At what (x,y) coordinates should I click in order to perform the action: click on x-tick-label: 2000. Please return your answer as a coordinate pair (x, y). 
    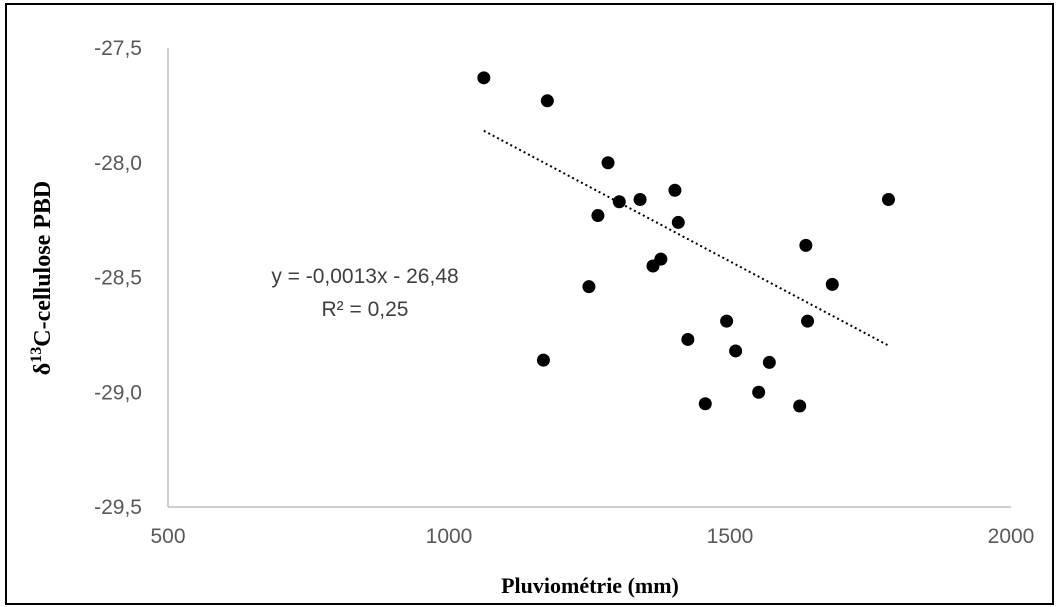
    Looking at the image, I should click on (1011, 536).